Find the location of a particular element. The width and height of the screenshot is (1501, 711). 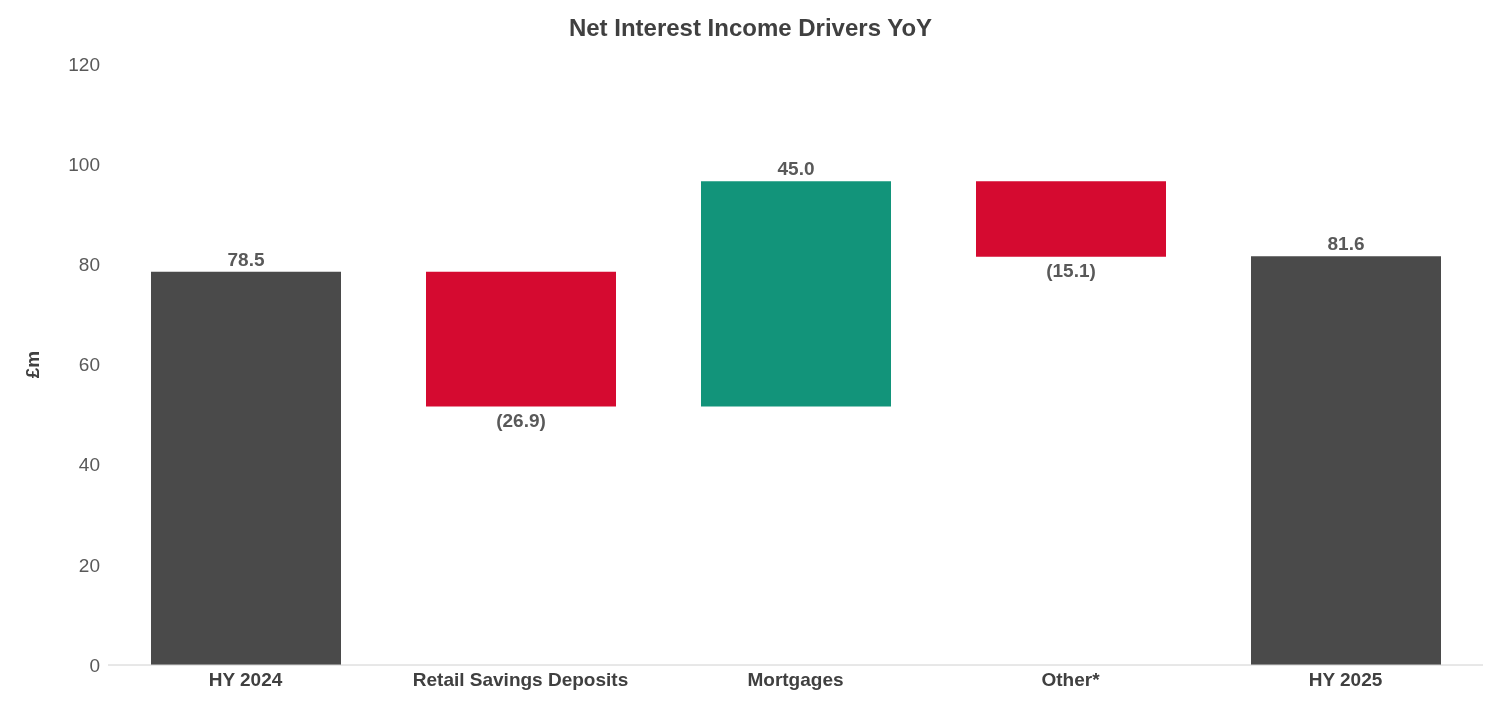

x-tick-label: HY 2024 is located at coordinates (245, 680).